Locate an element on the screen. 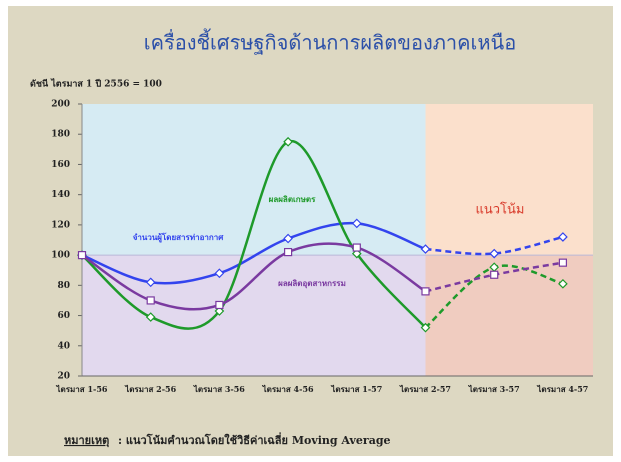 The height and width of the screenshot is (462, 621). x-tick-label: ไตรมาส 1-56 is located at coordinates (82, 389).